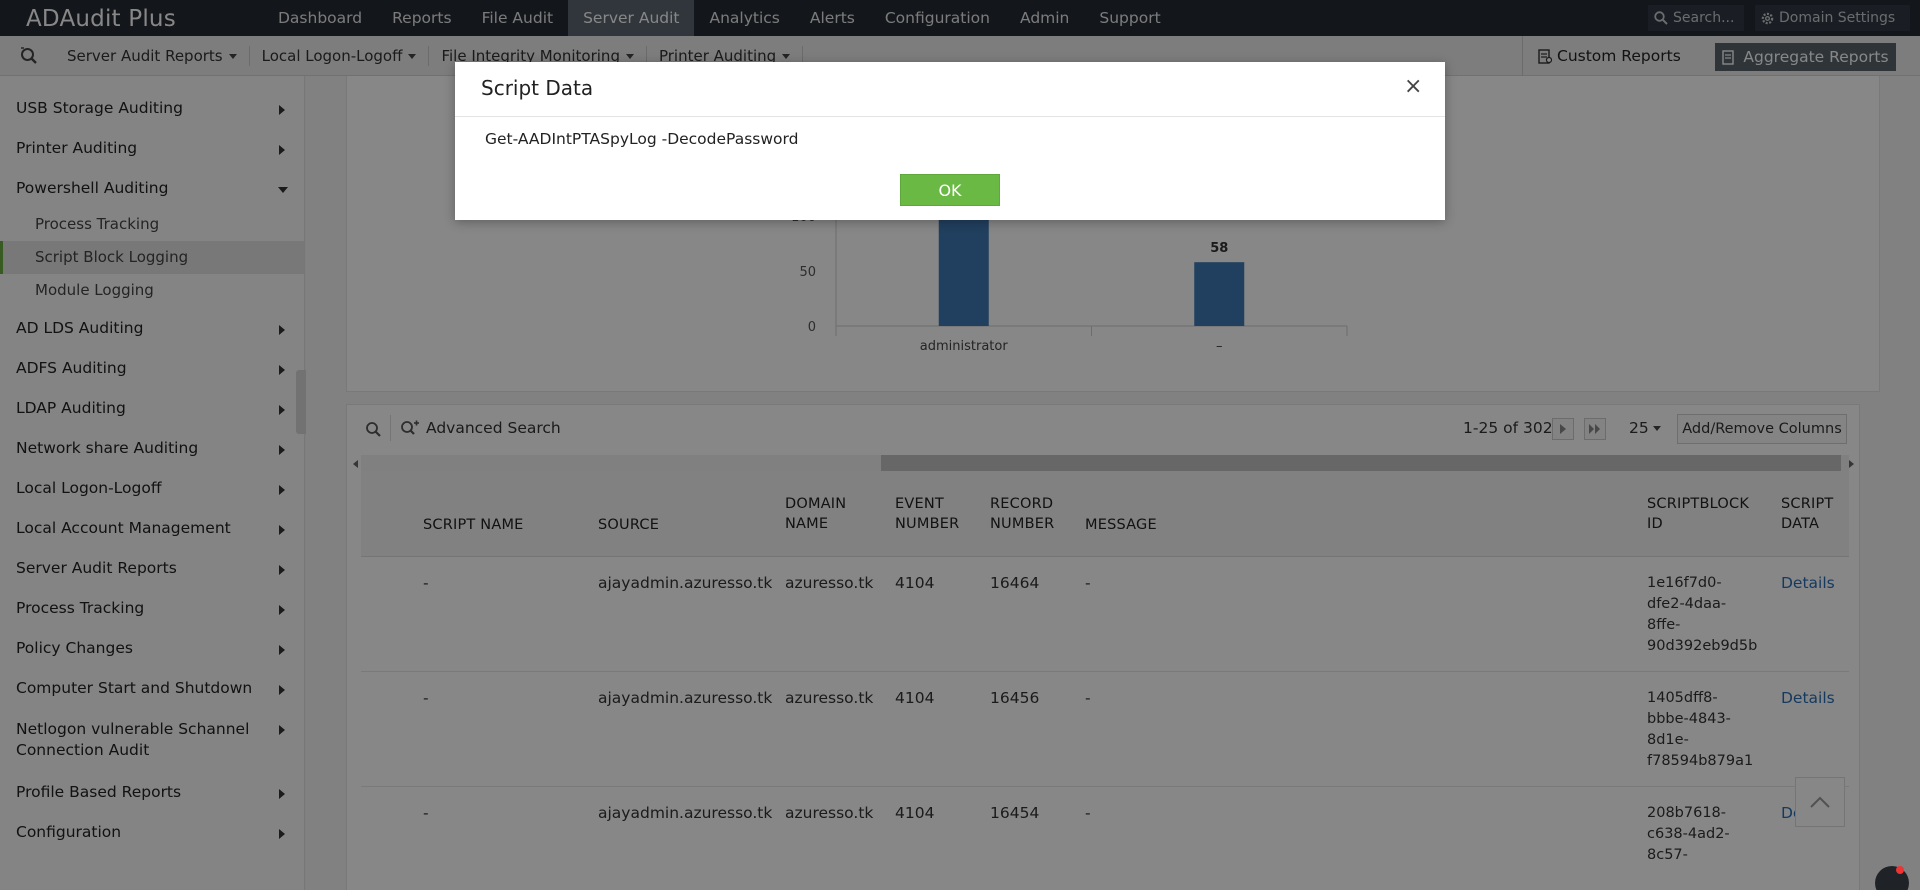 The width and height of the screenshot is (1920, 890). I want to click on double-chevron-right-icon, so click(1594, 429).